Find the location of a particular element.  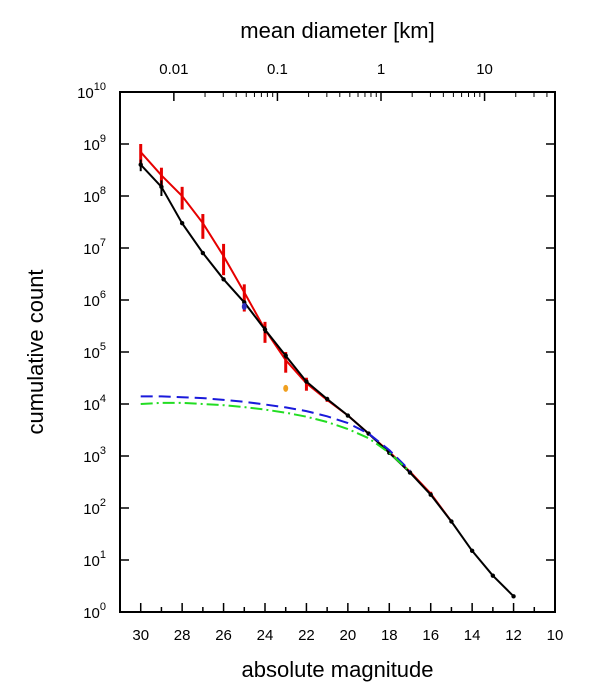

top-tick-label: 1 is located at coordinates (381, 69).